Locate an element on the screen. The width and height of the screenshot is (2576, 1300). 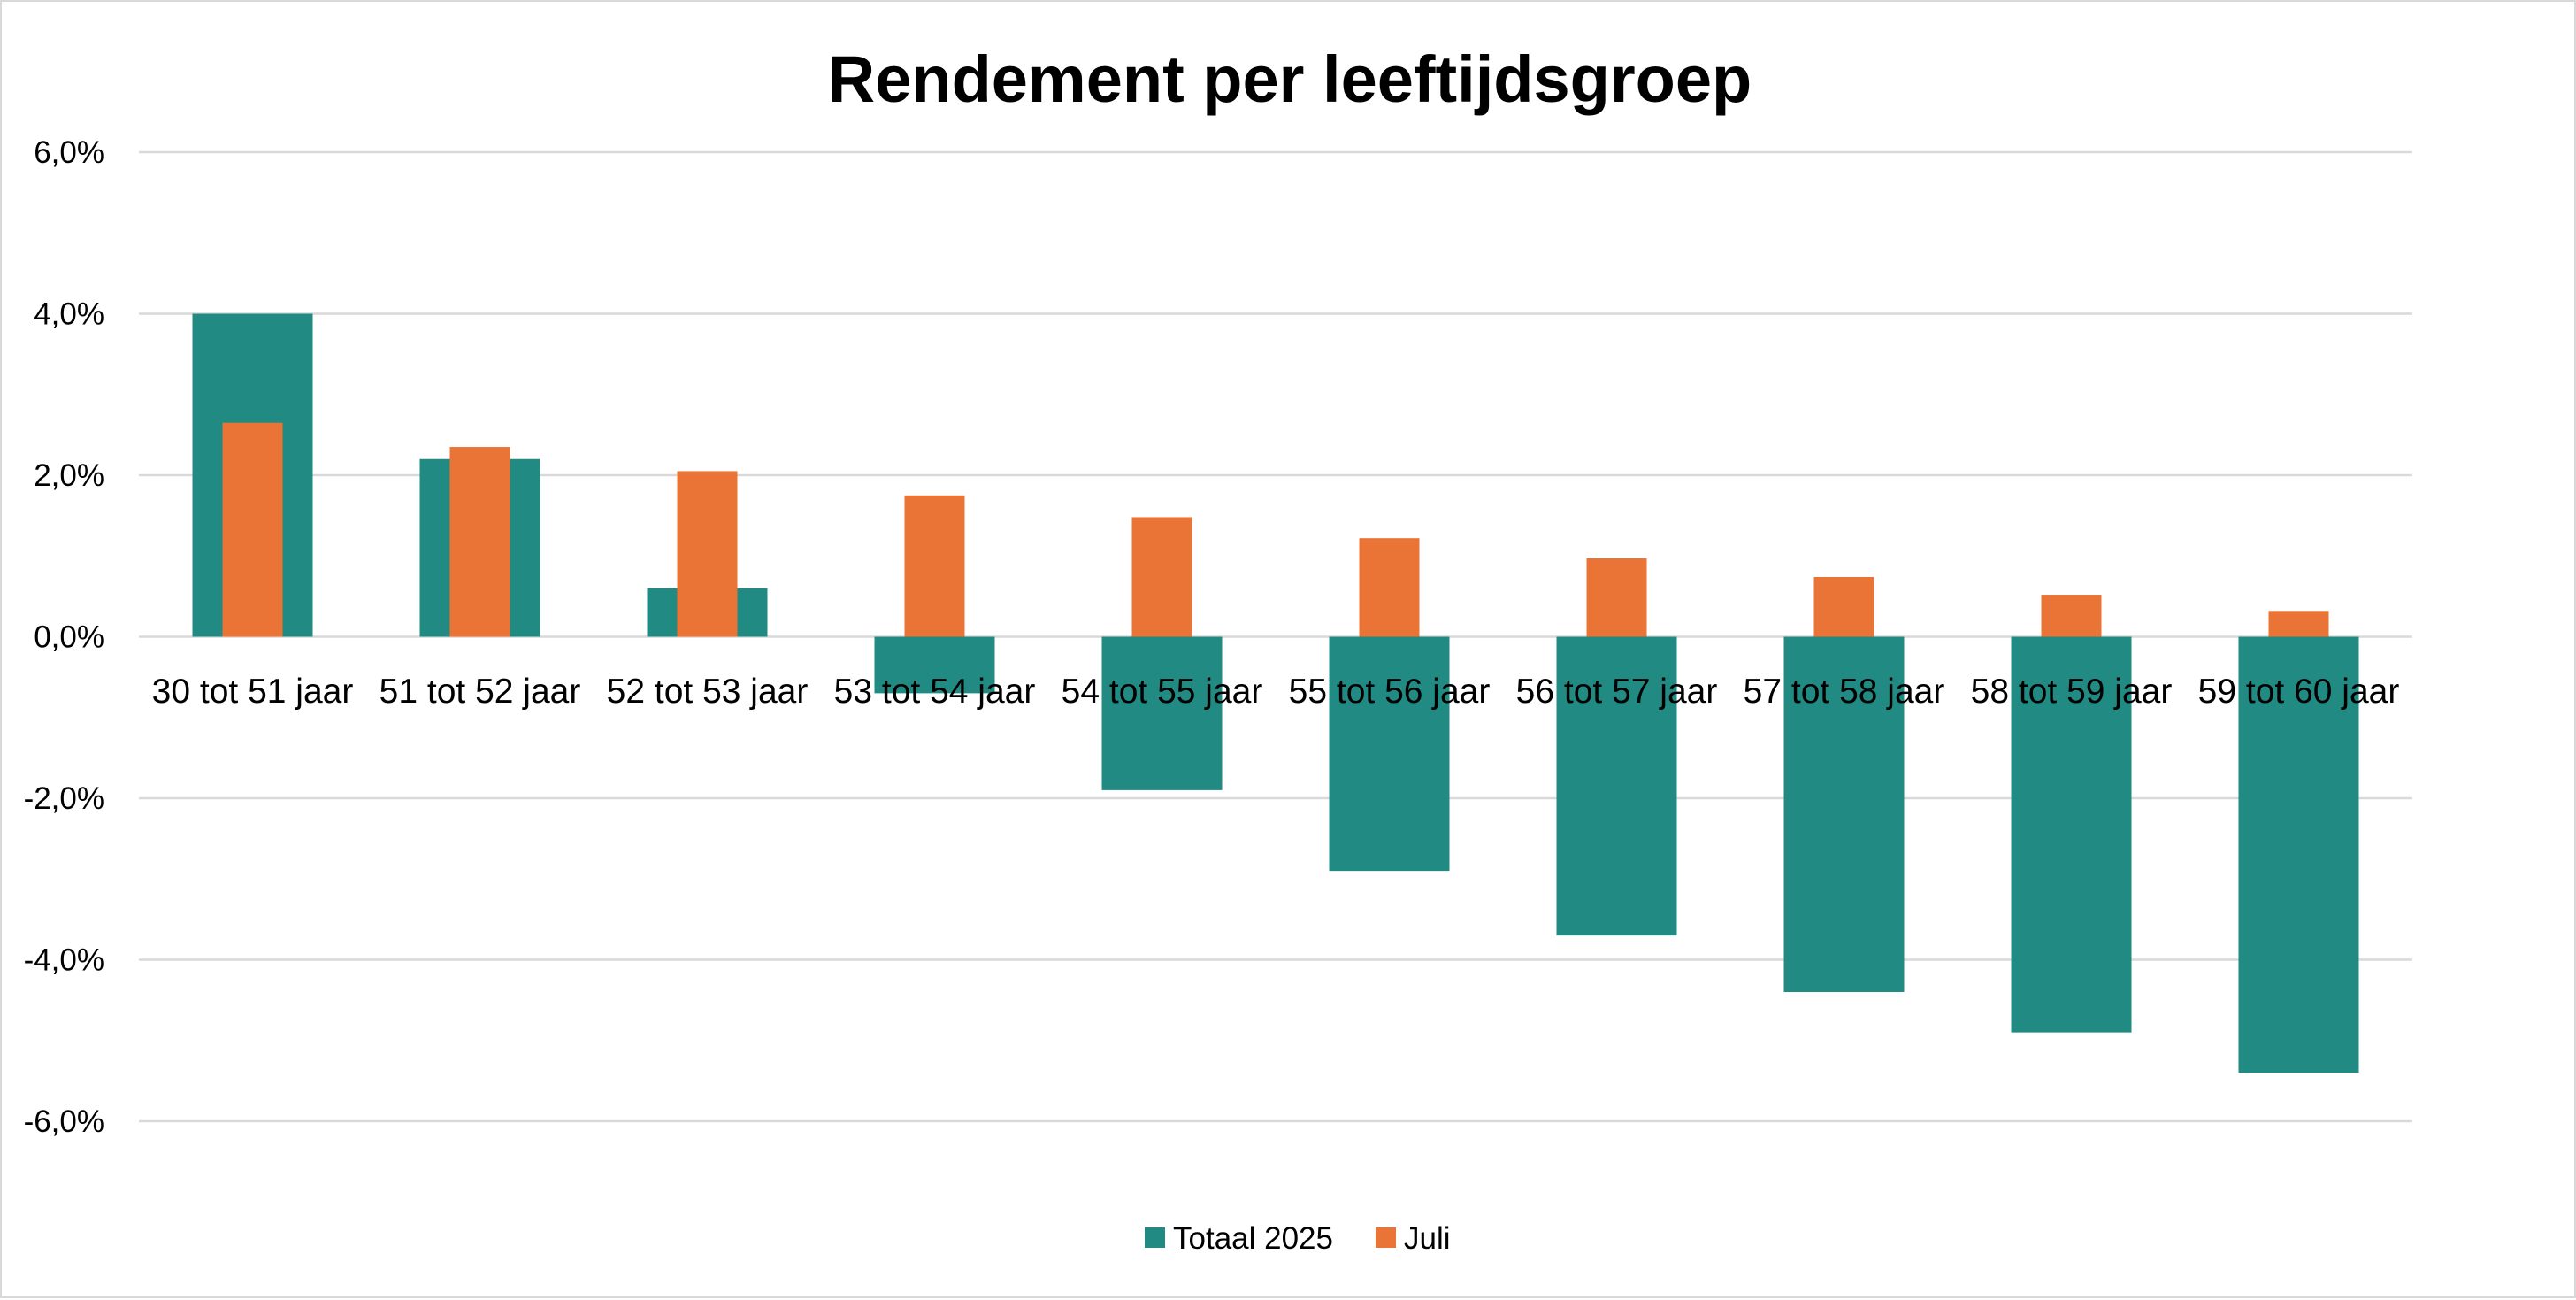
y-tick-label: 4,0% is located at coordinates (69, 314).